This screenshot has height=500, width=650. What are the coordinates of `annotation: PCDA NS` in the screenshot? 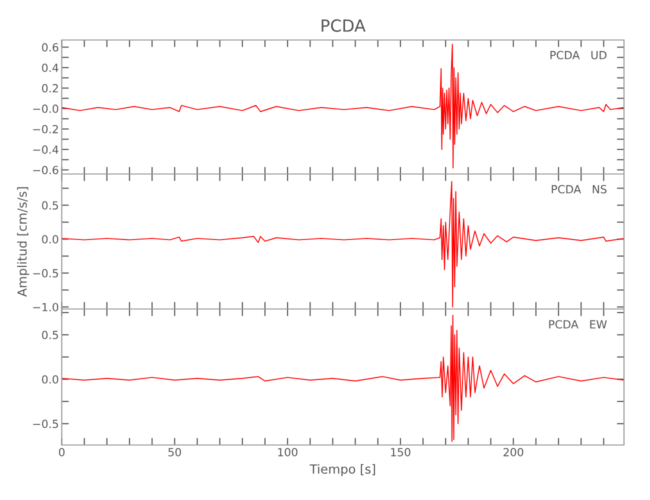 It's located at (579, 189).